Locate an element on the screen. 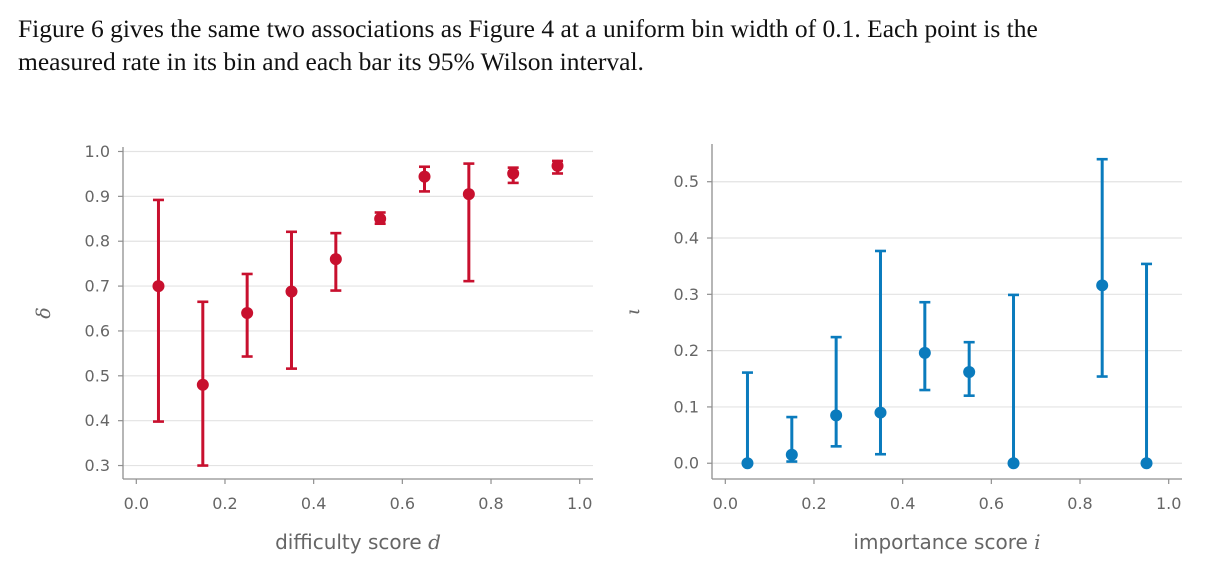 The width and height of the screenshot is (1219, 583). y-tick-label: 0.9 is located at coordinates (97, 196).